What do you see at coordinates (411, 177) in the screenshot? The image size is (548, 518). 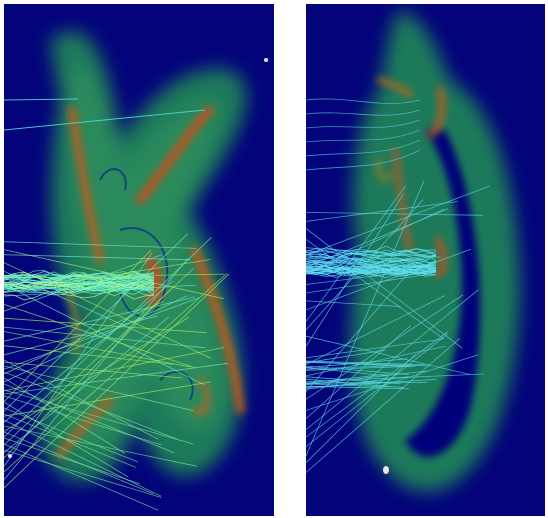 I see `high-density-streaks` at bounding box center [411, 177].